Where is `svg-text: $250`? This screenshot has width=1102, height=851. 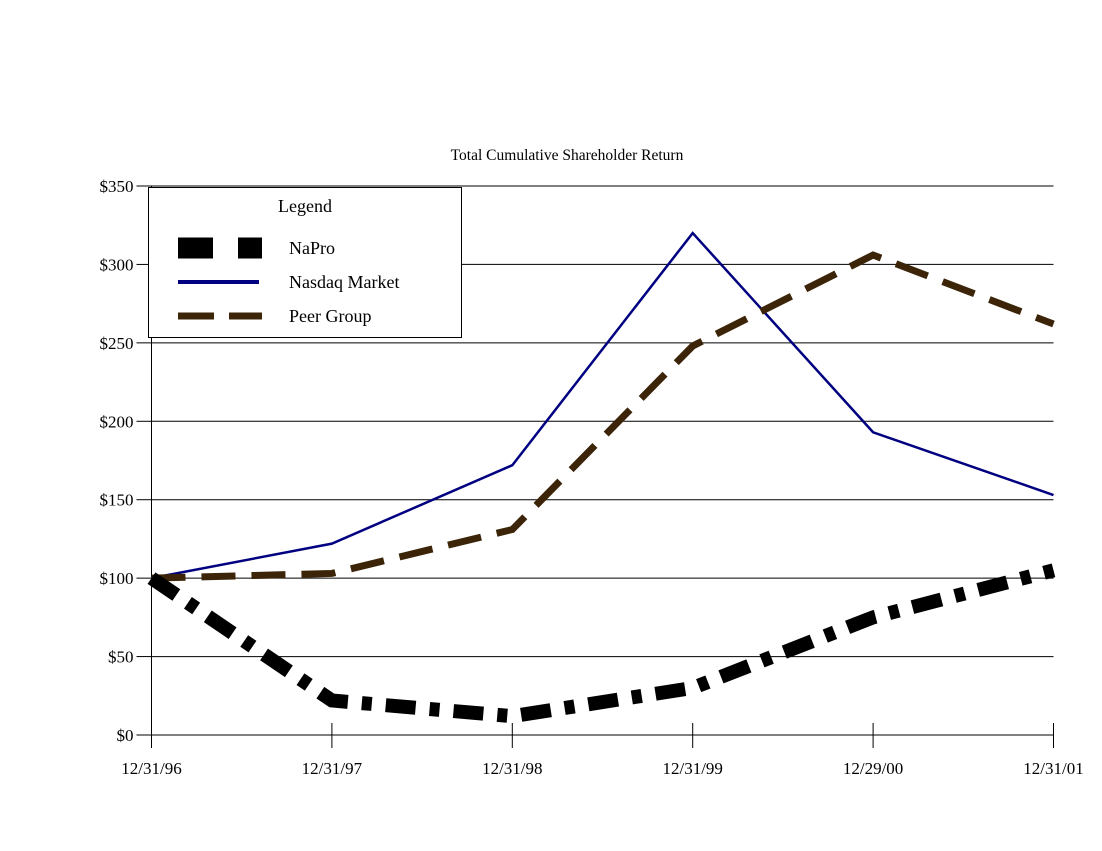 svg-text: $250 is located at coordinates (117, 343).